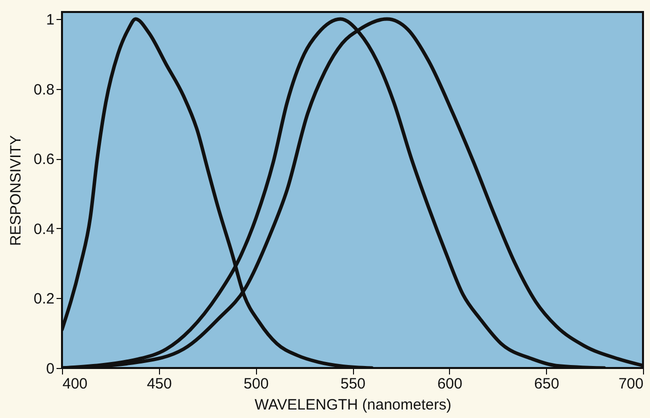 The width and height of the screenshot is (650, 418). What do you see at coordinates (353, 384) in the screenshot?
I see `x-tick-label: 550` at bounding box center [353, 384].